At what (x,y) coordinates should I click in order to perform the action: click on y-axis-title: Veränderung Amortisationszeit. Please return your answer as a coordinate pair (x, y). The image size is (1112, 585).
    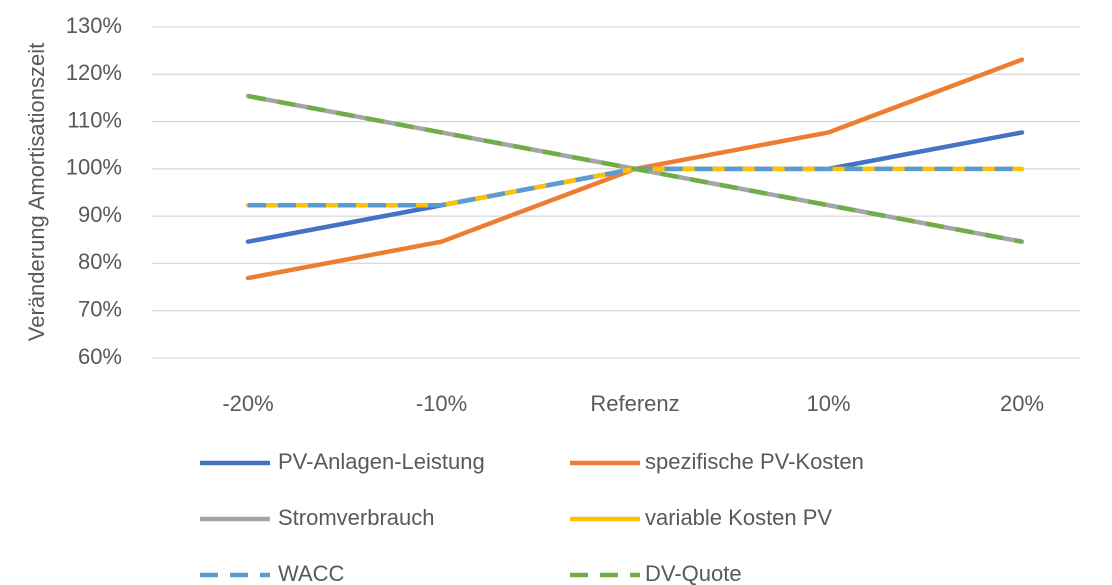
    Looking at the image, I should click on (36, 192).